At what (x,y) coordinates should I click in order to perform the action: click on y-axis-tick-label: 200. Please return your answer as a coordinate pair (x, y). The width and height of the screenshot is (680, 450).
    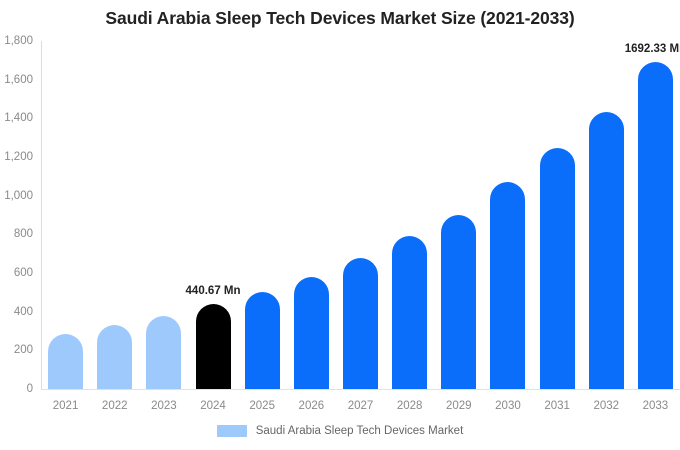
    Looking at the image, I should click on (23, 350).